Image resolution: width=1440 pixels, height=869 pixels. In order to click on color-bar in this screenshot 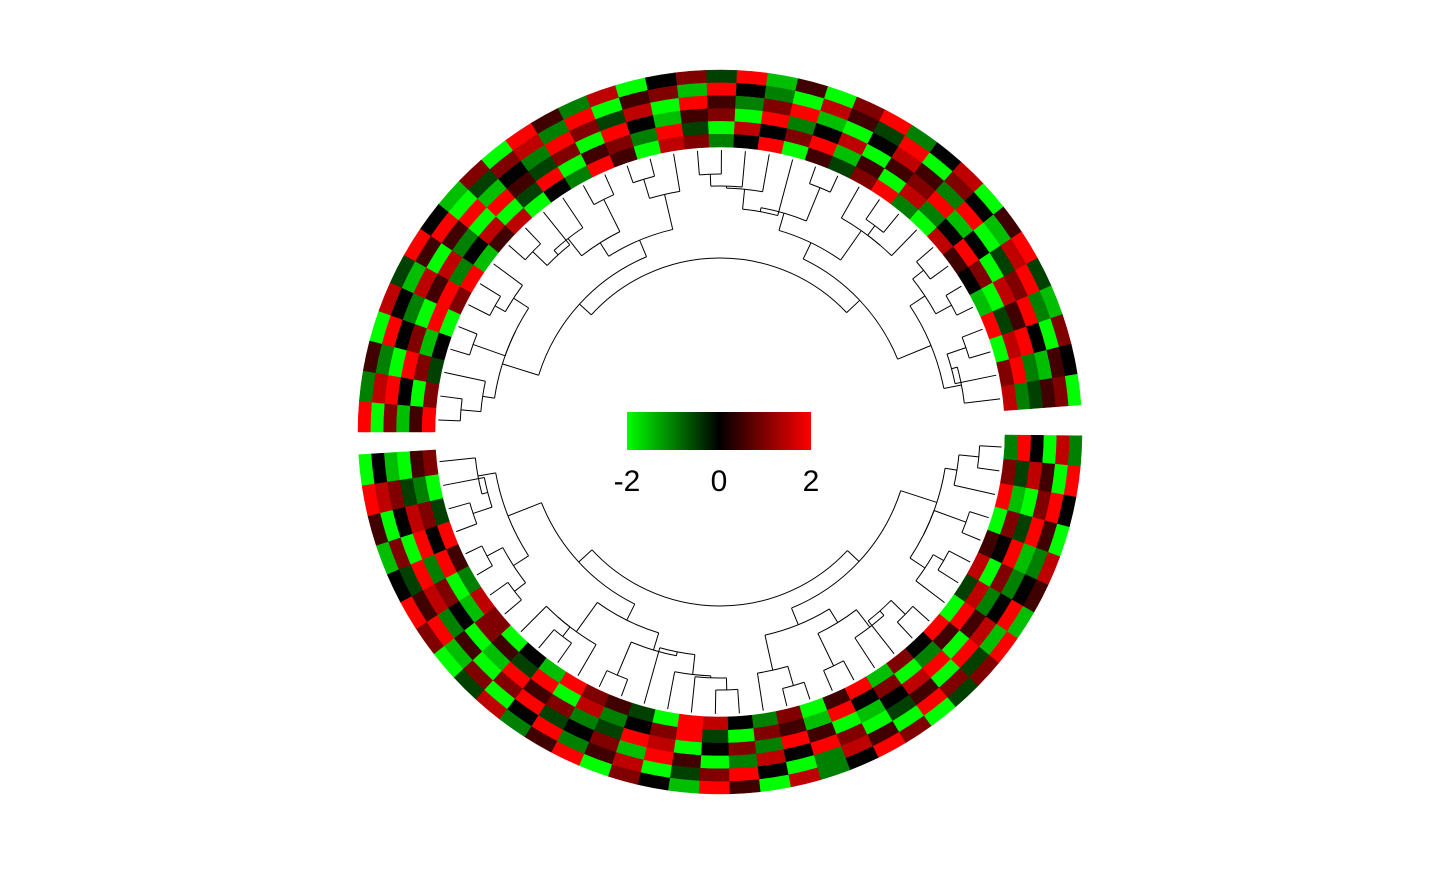, I will do `click(719, 431)`.